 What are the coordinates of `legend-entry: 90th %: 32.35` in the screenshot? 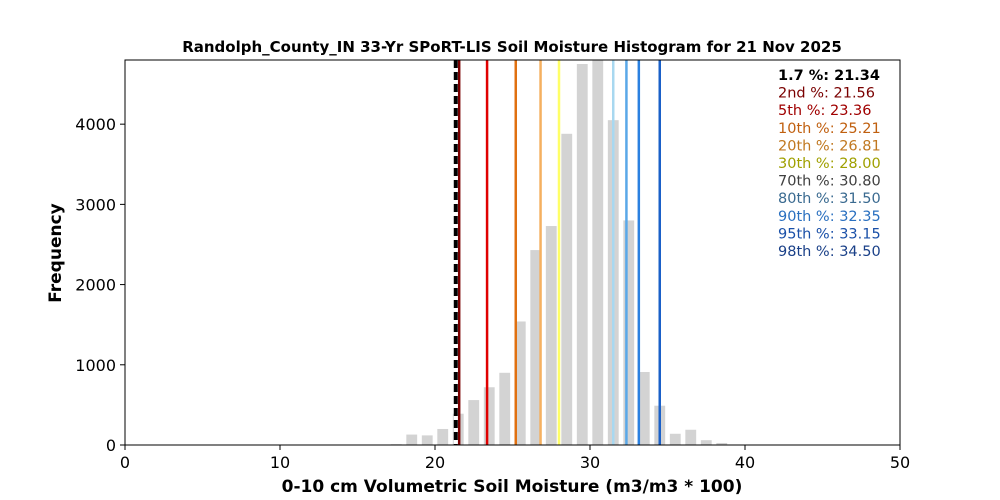 It's located at (829, 217).